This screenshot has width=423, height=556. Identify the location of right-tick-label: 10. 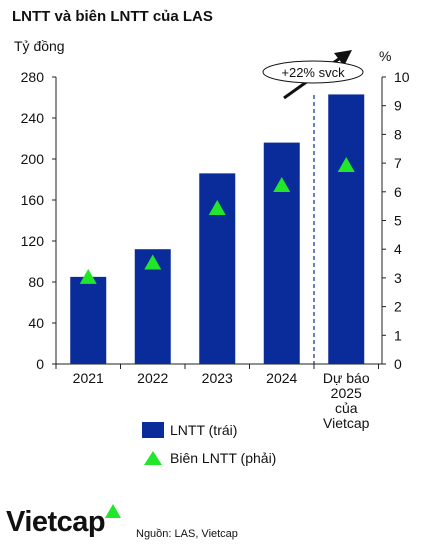
(402, 77).